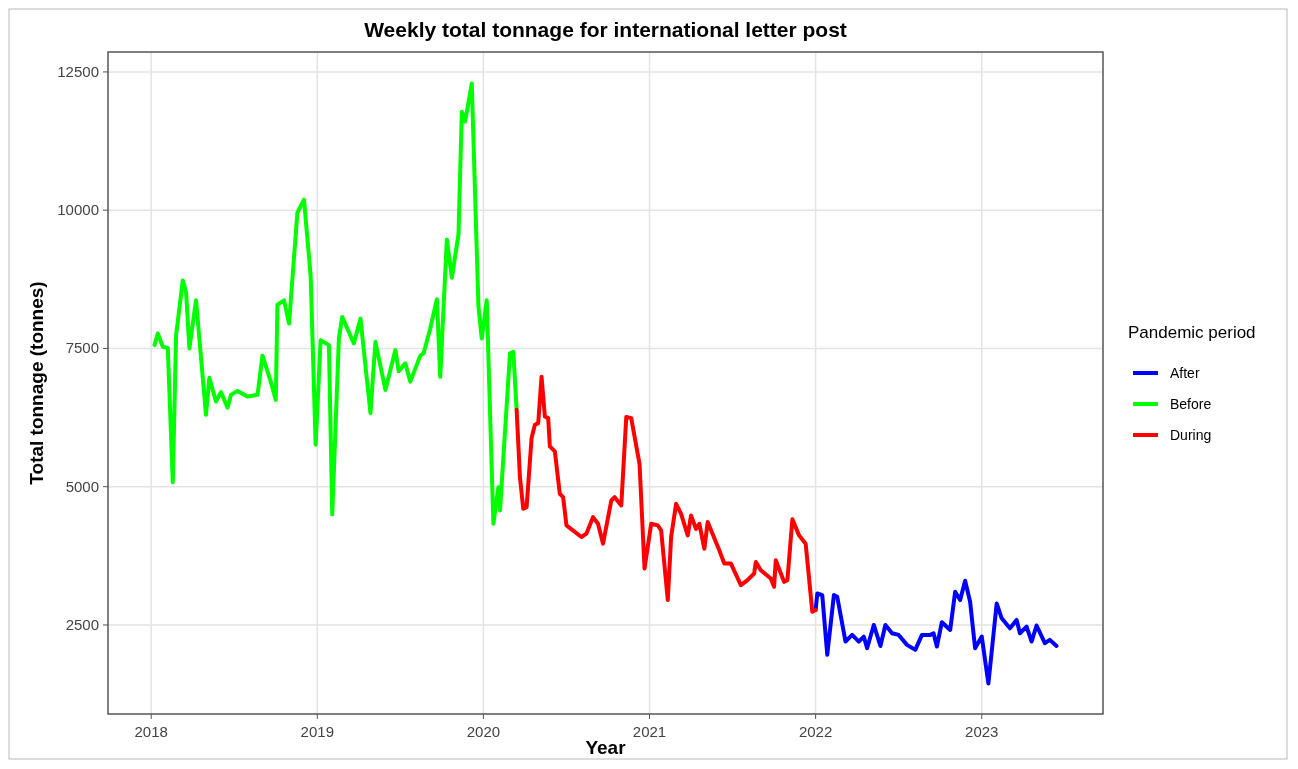  Describe the element at coordinates (317, 731) in the screenshot. I see `x-tick-label: 2019` at that location.